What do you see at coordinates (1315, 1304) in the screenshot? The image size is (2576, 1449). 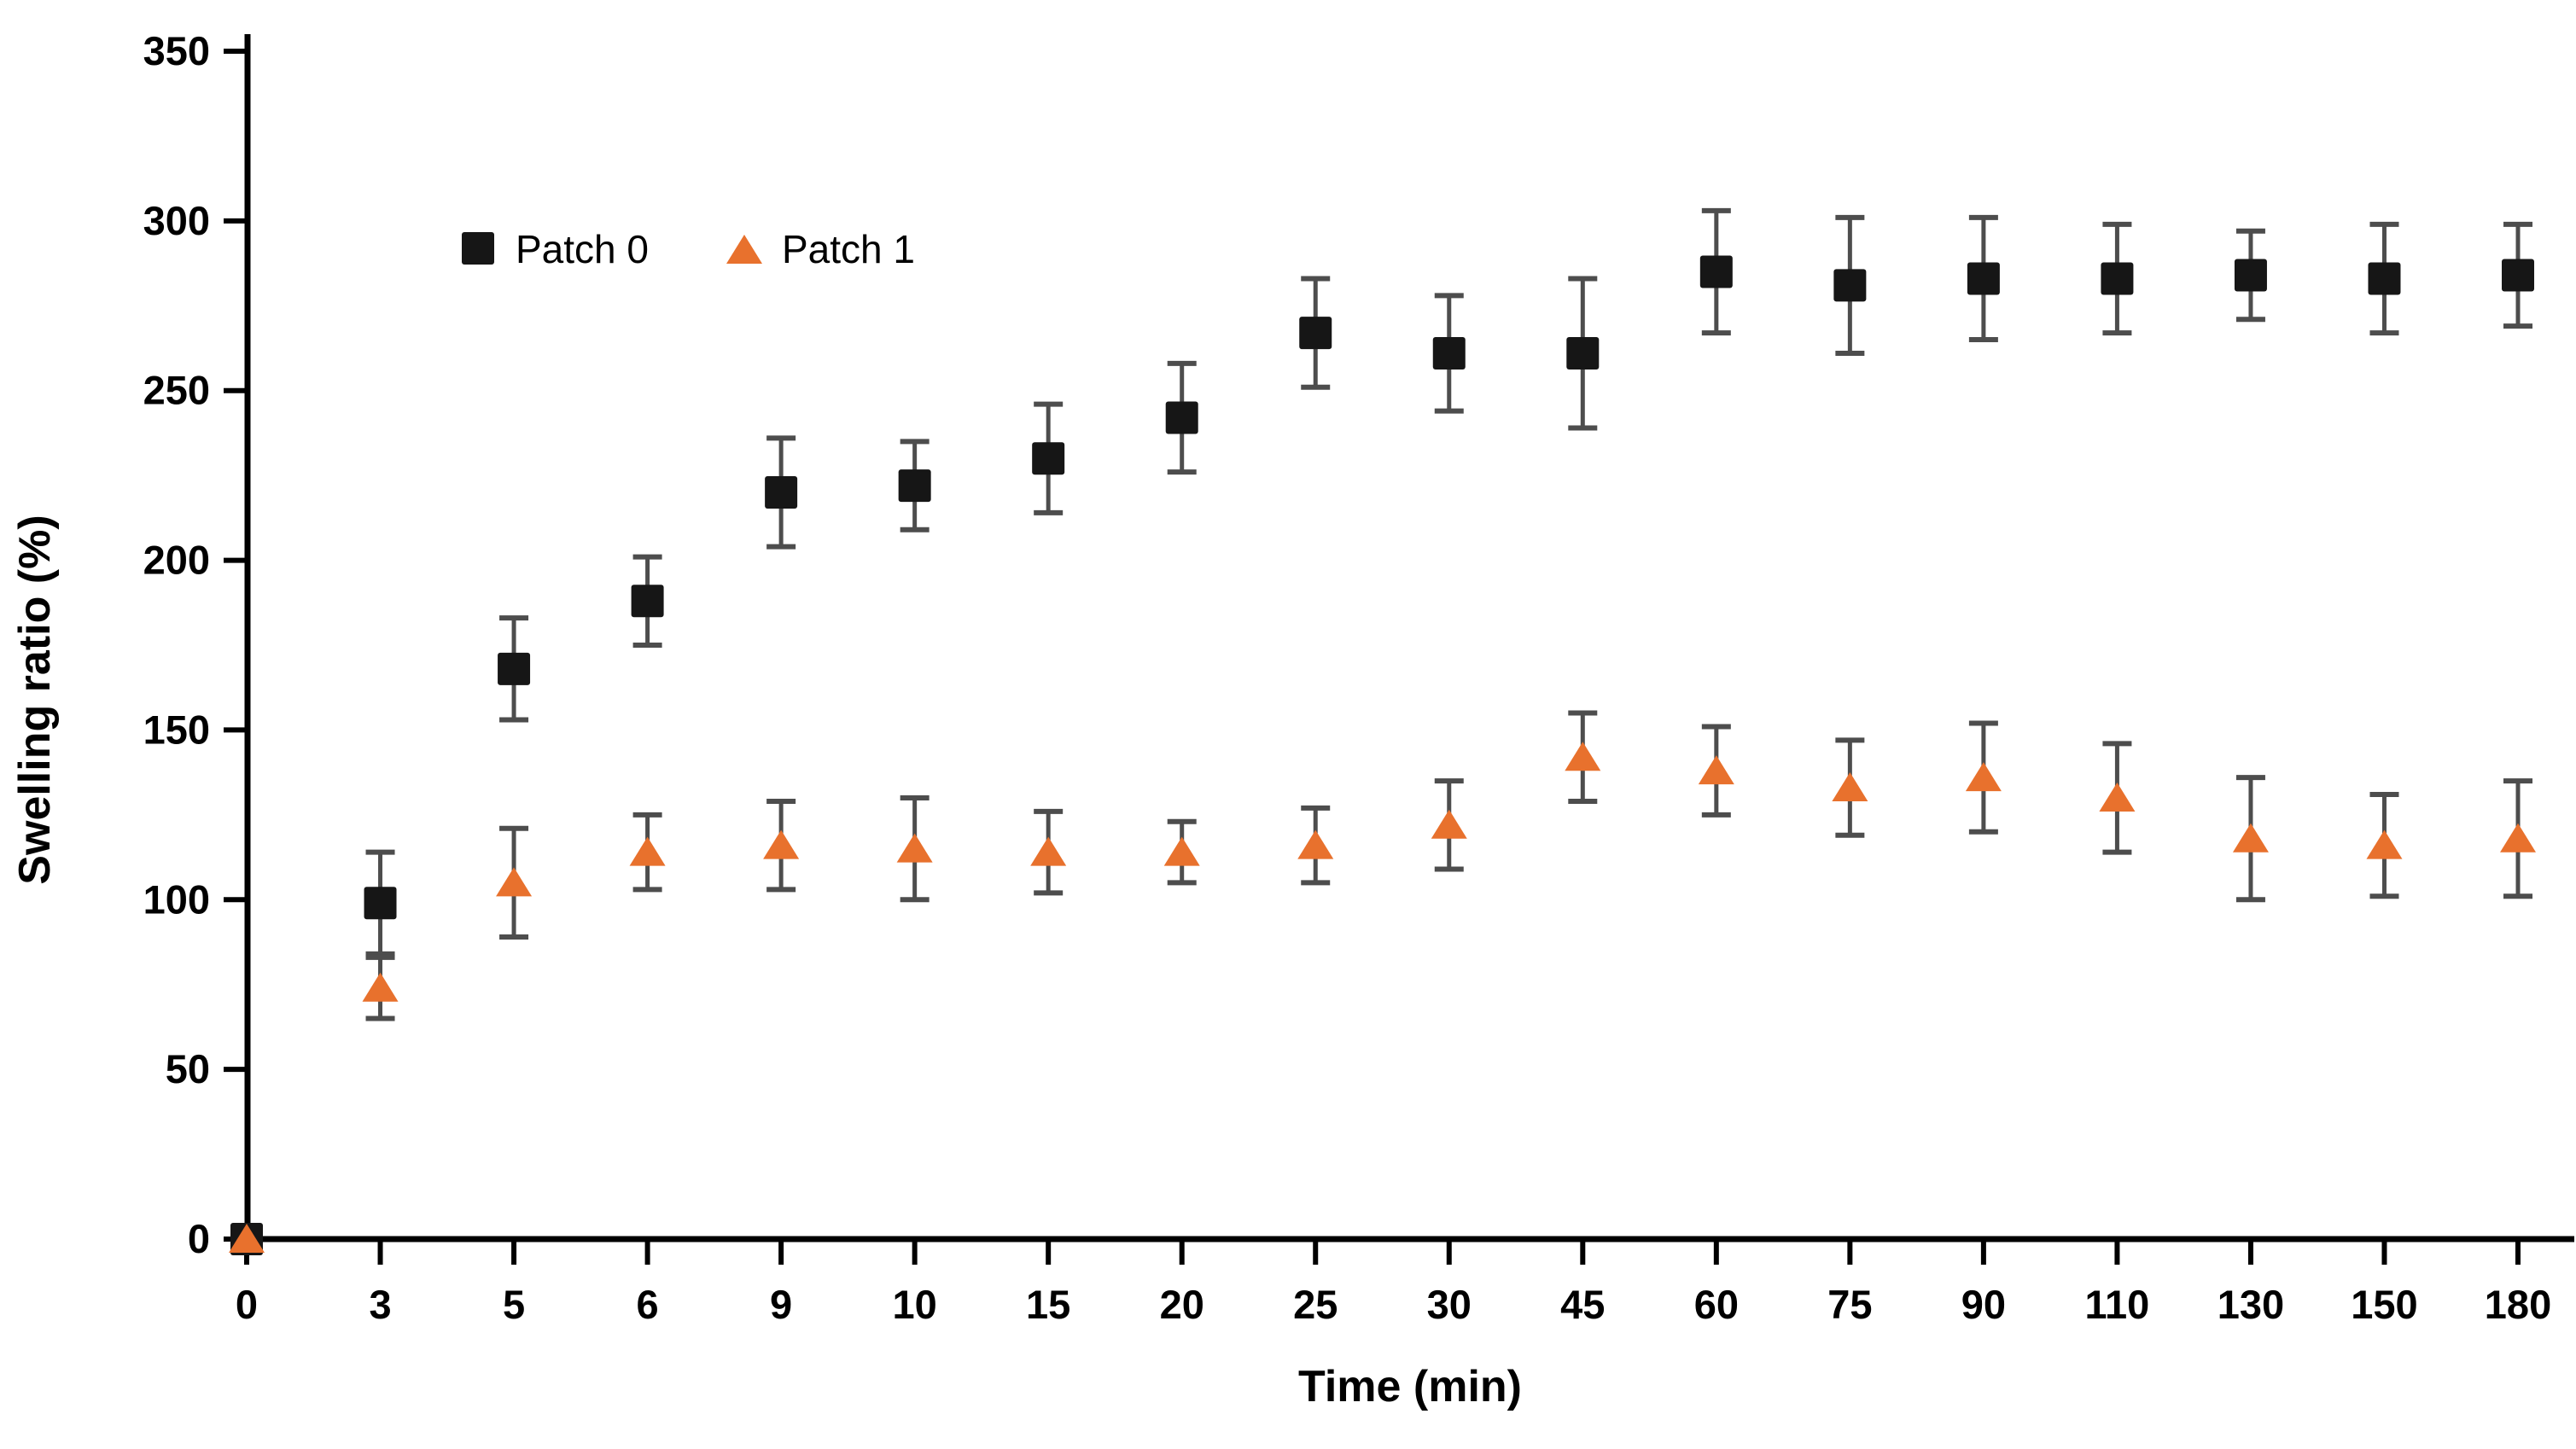 I see `x-tick-label: 25` at bounding box center [1315, 1304].